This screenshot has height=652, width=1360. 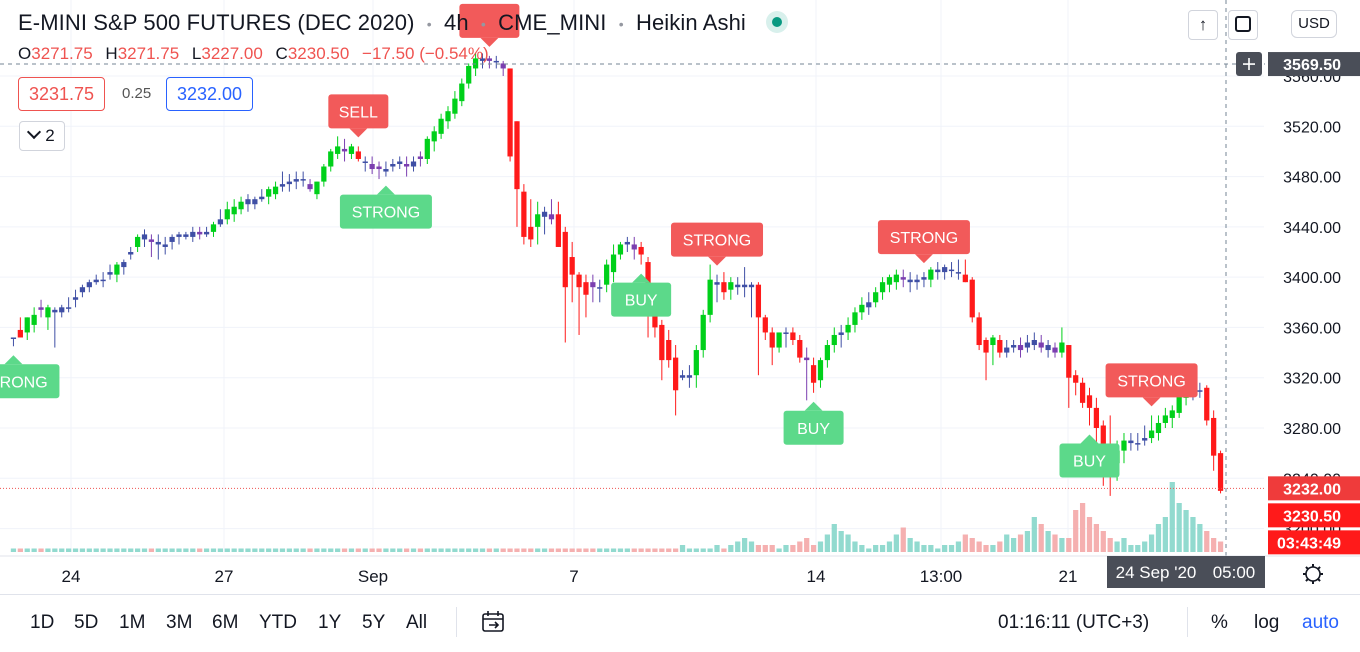 What do you see at coordinates (225, 622) in the screenshot?
I see `range-6m-button: 6M` at bounding box center [225, 622].